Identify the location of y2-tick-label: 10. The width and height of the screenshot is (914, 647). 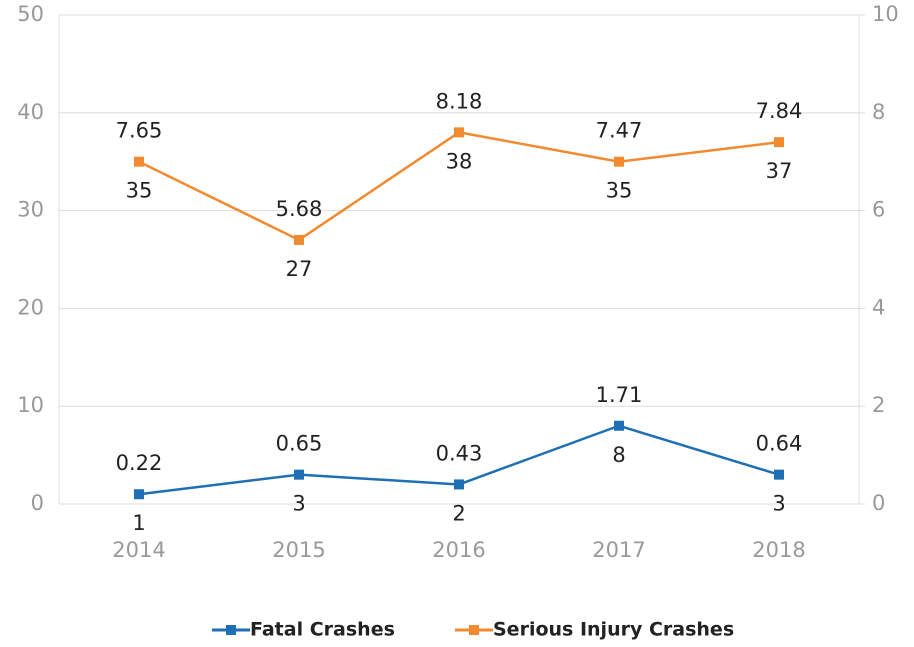
(885, 14).